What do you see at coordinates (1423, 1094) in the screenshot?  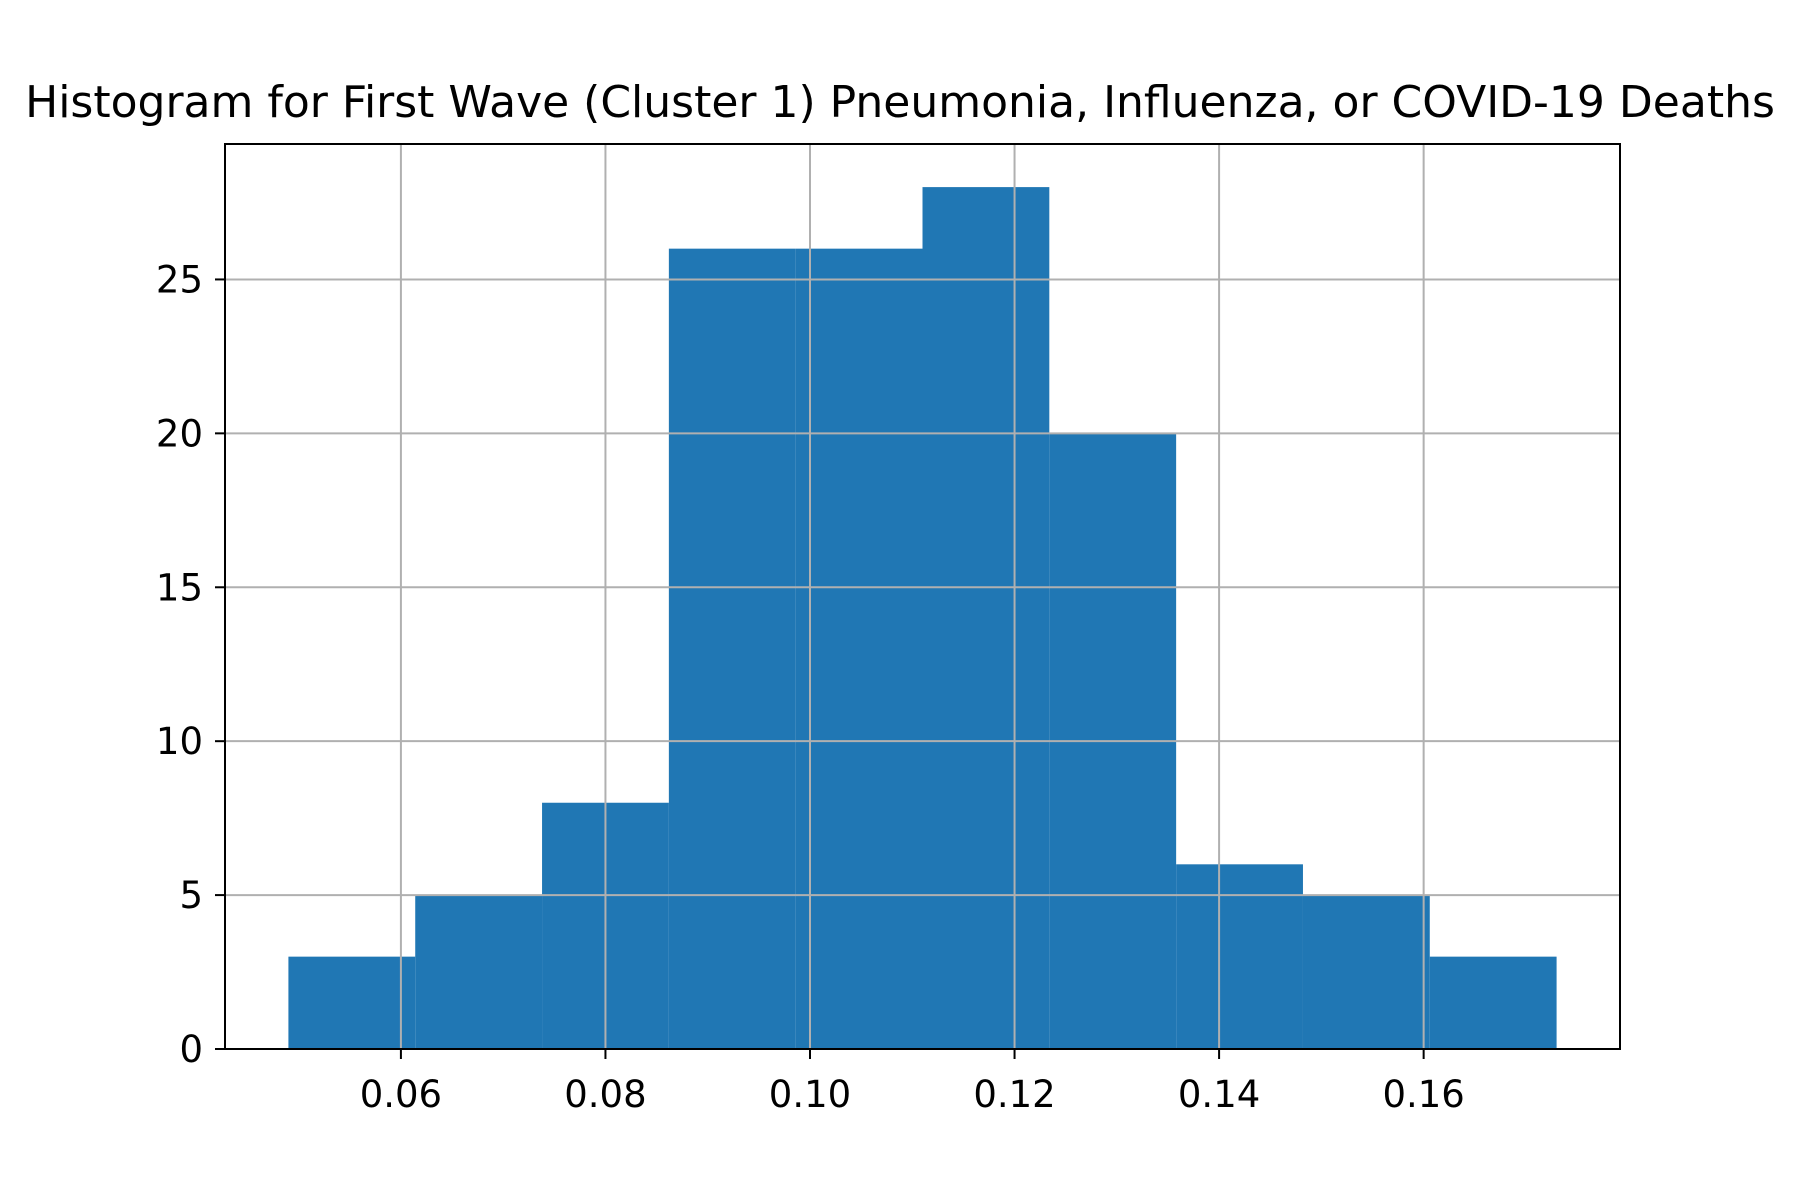 I see `x-tick-label-6: 0.16` at bounding box center [1423, 1094].